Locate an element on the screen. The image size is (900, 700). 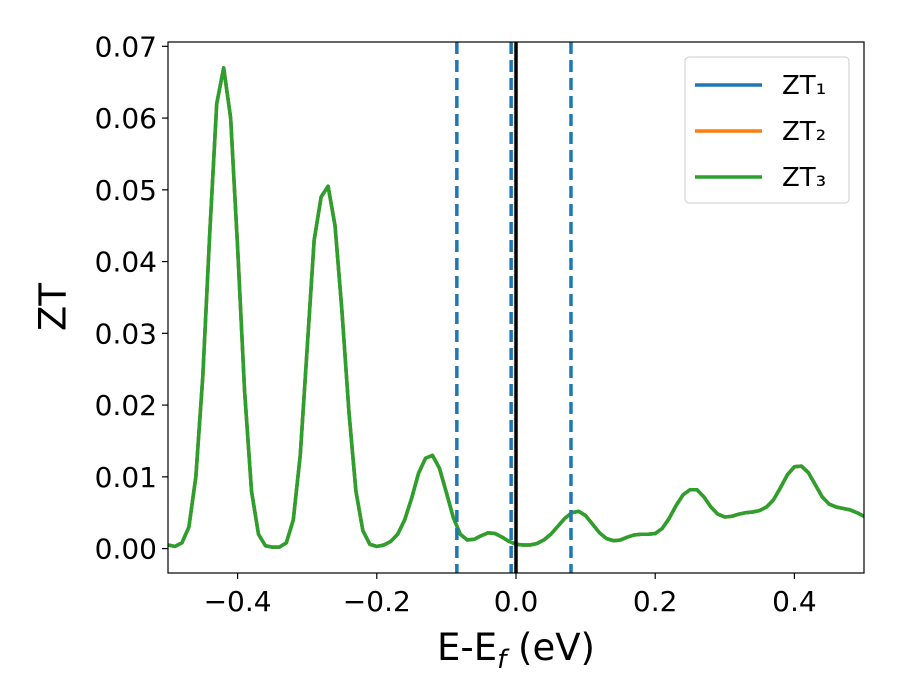
x-label-rest: (eV) is located at coordinates (550, 647).